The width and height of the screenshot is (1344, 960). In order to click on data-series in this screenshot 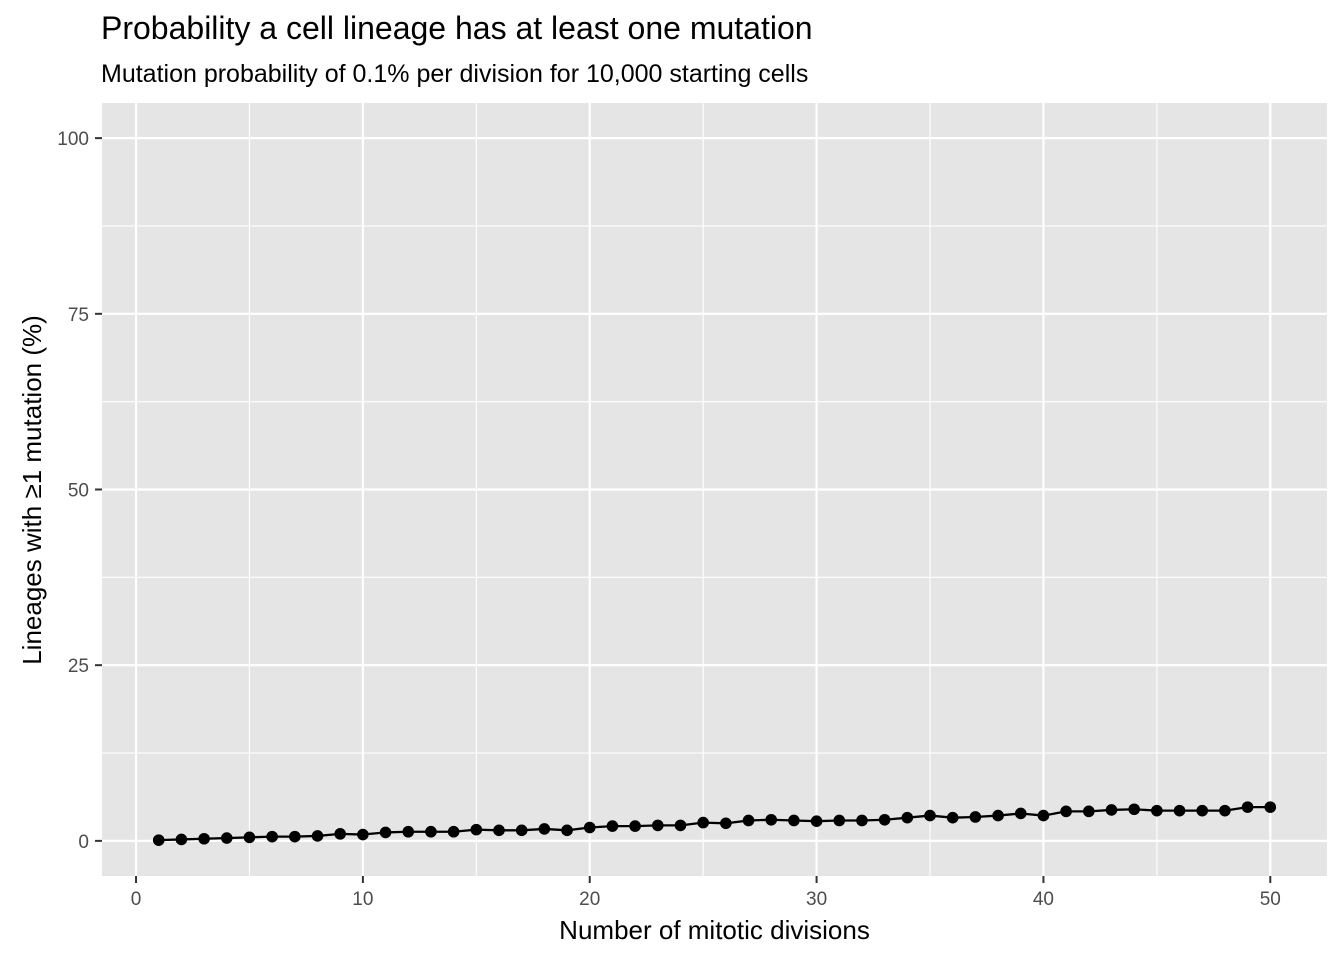, I will do `click(714, 823)`.